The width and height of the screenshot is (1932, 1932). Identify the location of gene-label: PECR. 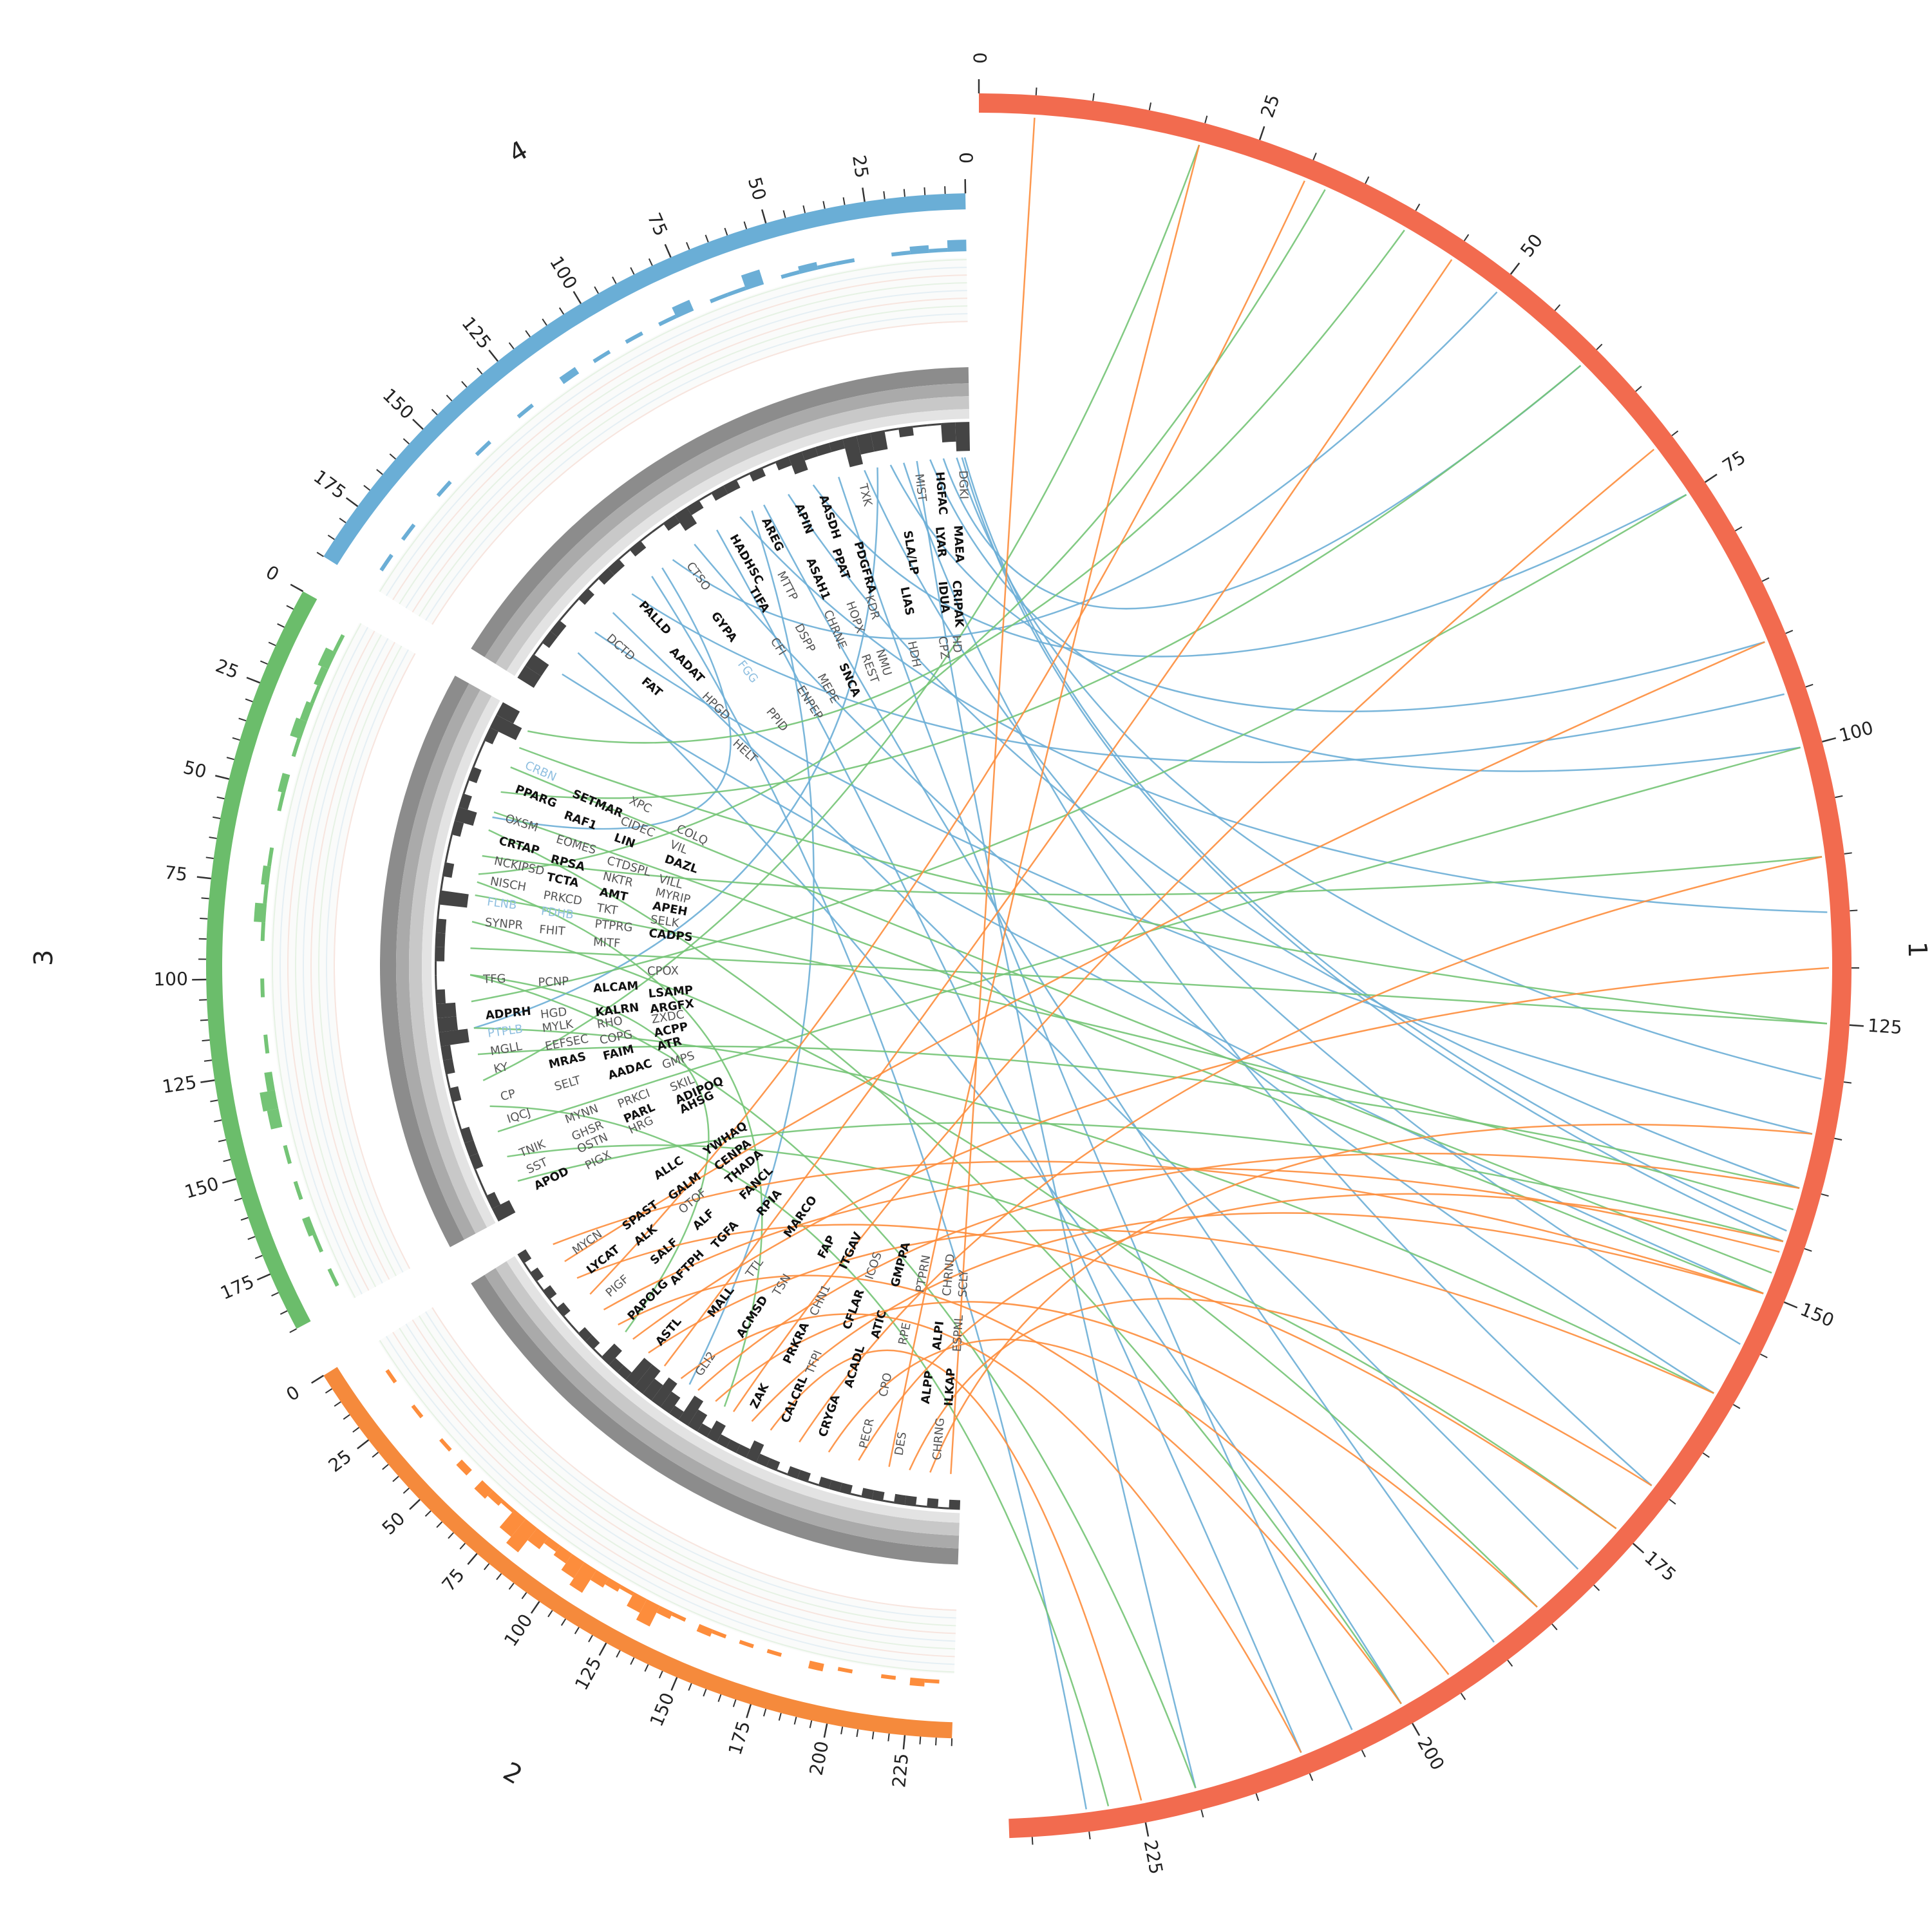
(867, 1434).